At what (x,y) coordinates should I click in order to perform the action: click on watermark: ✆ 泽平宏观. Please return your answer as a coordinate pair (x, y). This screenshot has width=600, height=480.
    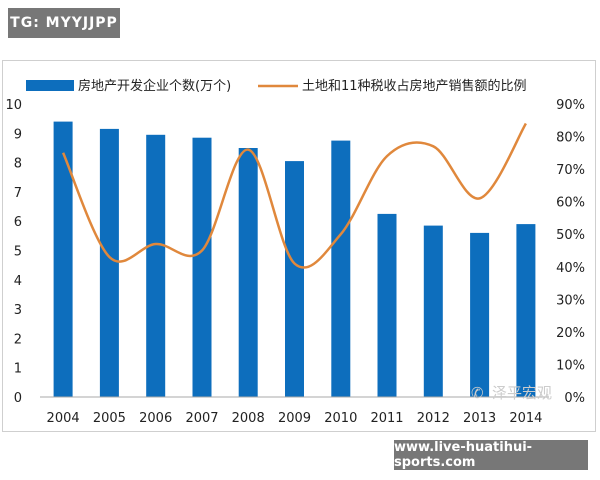
    Looking at the image, I should click on (511, 393).